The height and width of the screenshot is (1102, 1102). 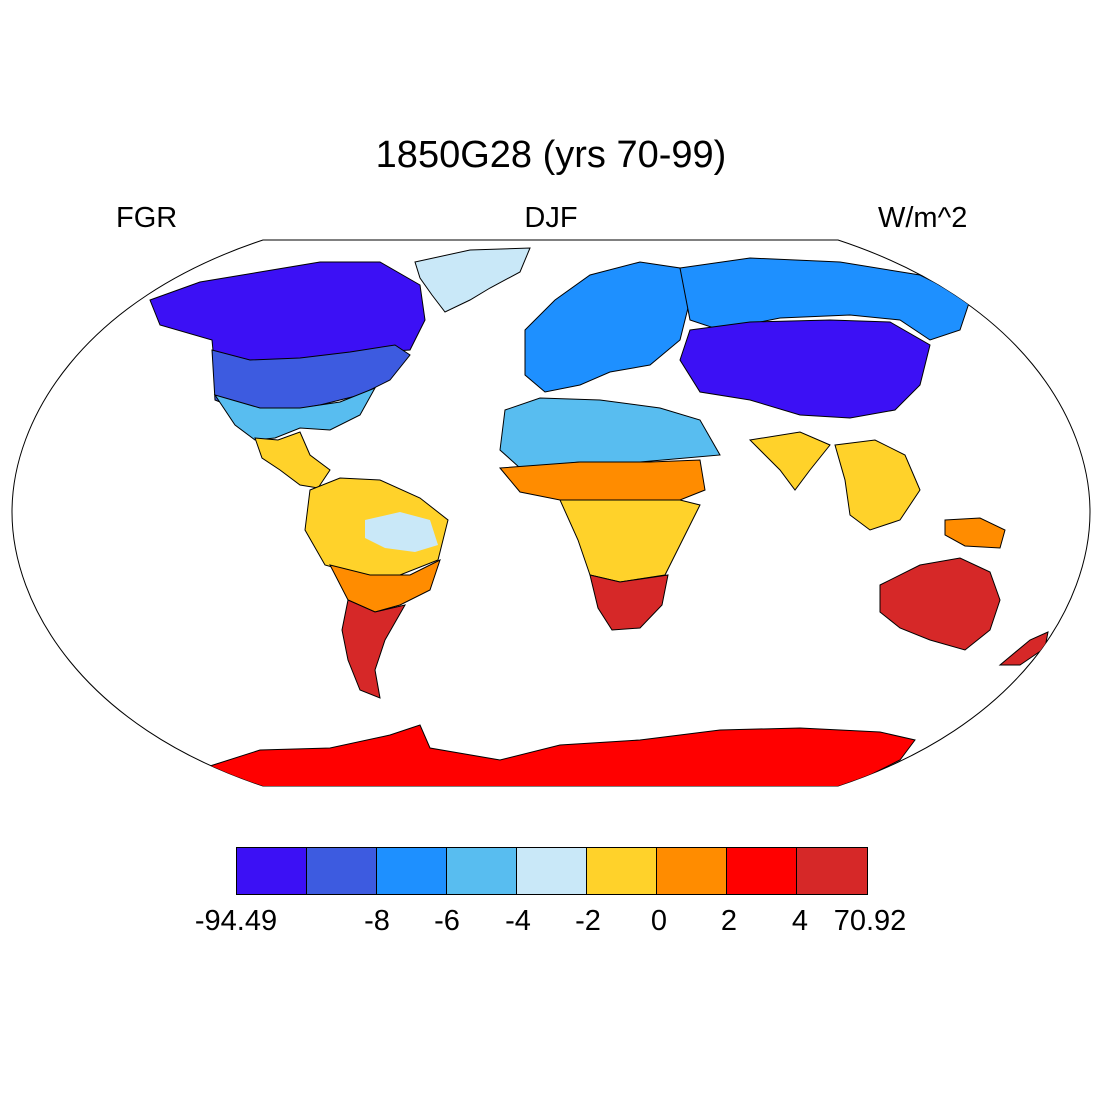 I want to click on season-label: DJF, so click(x=551, y=218).